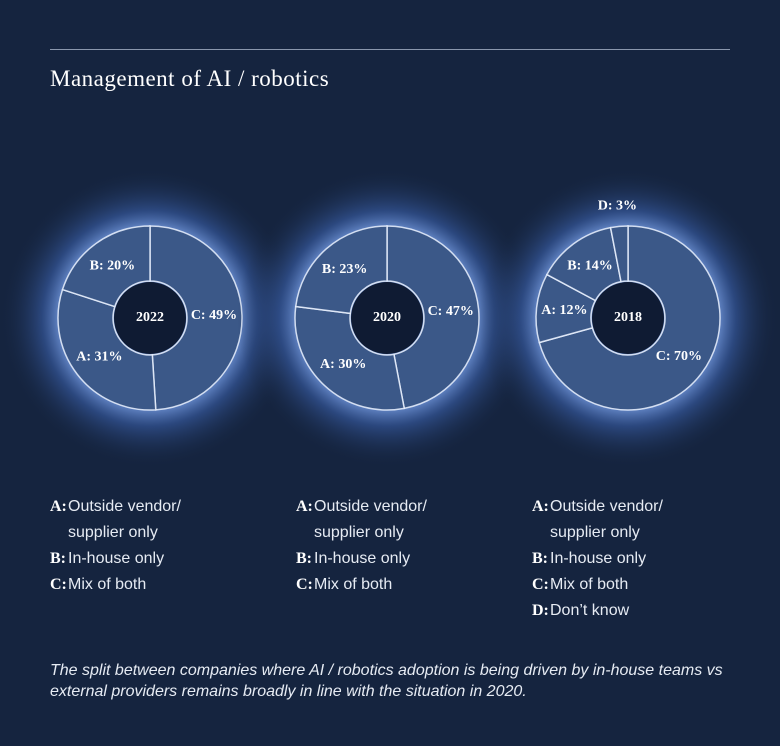 The height and width of the screenshot is (746, 780). What do you see at coordinates (345, 269) in the screenshot?
I see `value-label: B: 23%` at bounding box center [345, 269].